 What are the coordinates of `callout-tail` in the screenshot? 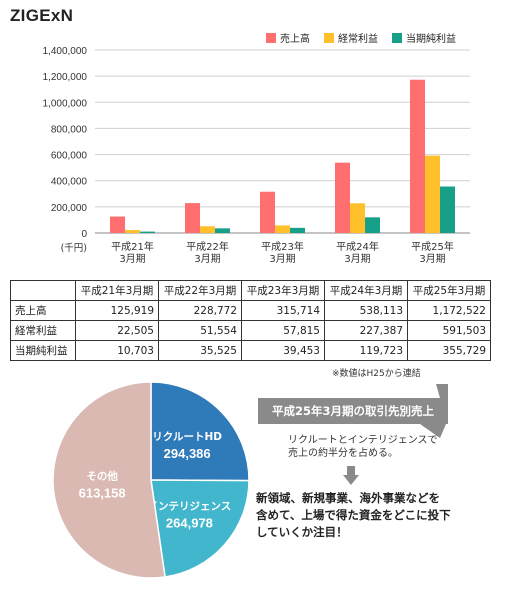 It's located at (442, 391).